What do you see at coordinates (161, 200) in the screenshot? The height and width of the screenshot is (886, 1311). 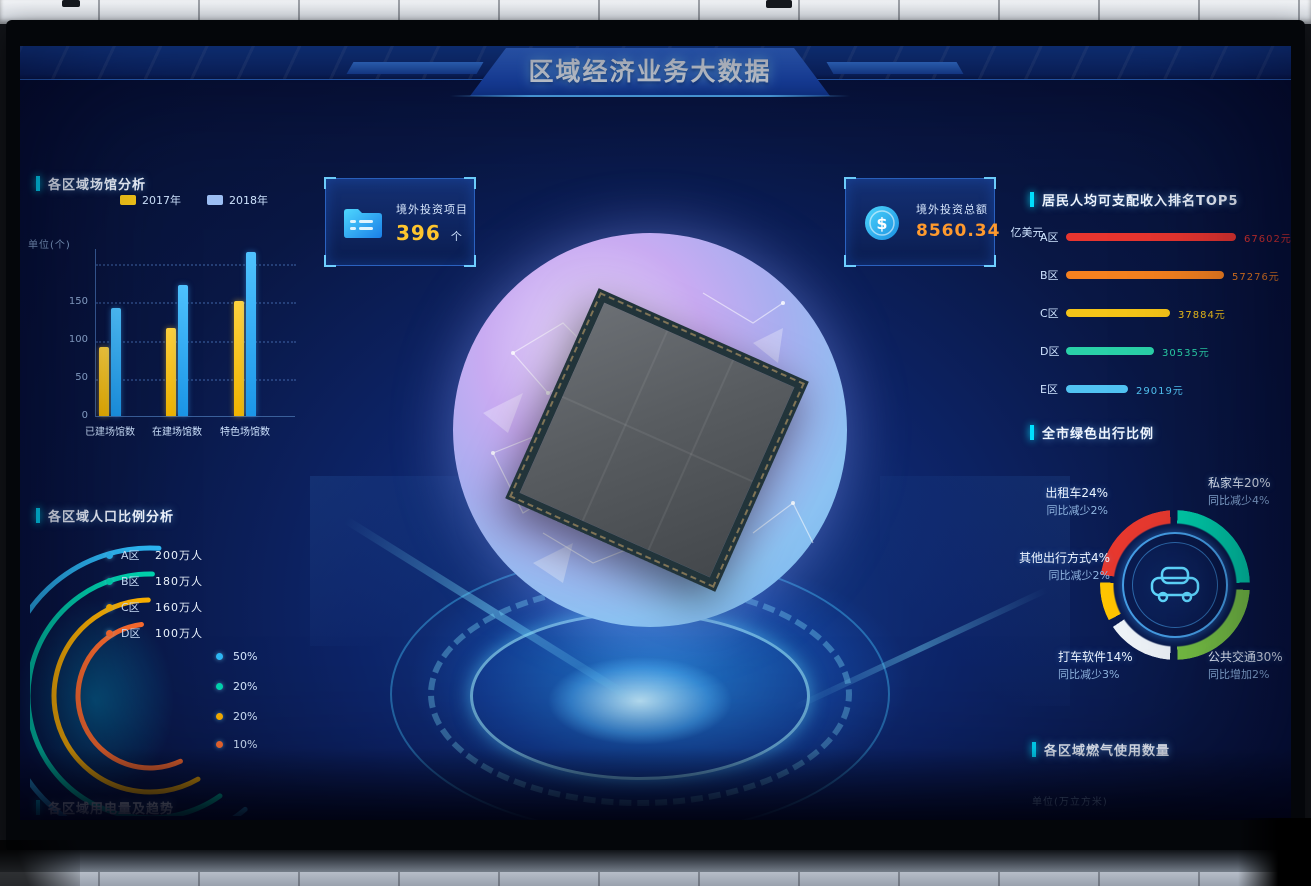 I see `legend-label: 2017年` at bounding box center [161, 200].